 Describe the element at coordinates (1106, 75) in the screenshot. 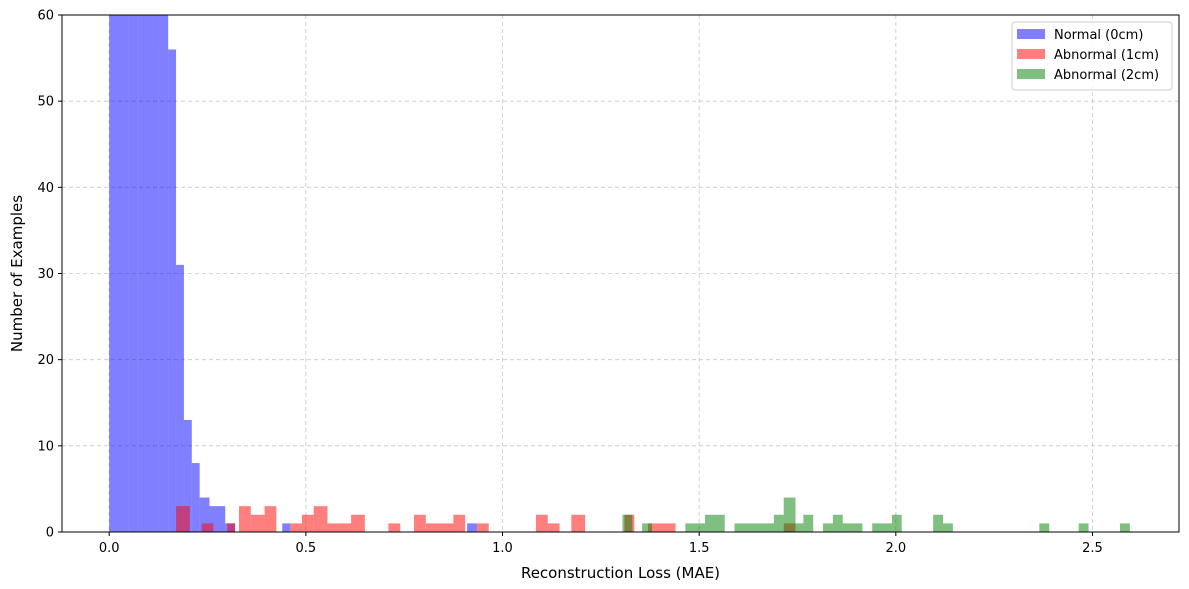

I see `legend-label-abnormal-2cm: Abnormal (2cm)` at that location.